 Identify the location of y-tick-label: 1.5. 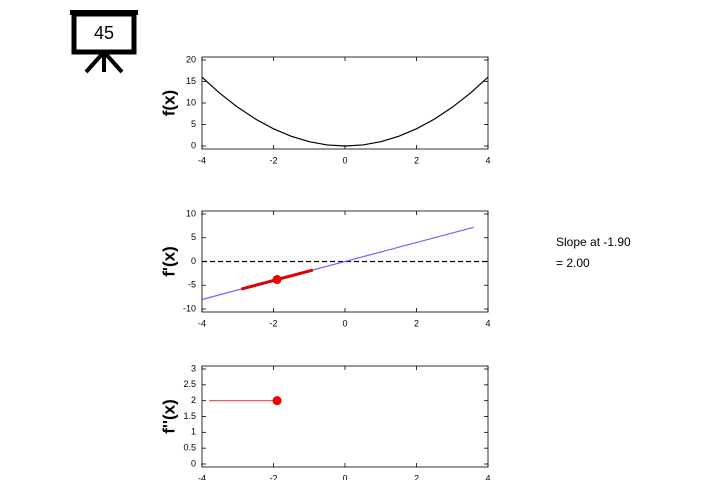
(189, 416).